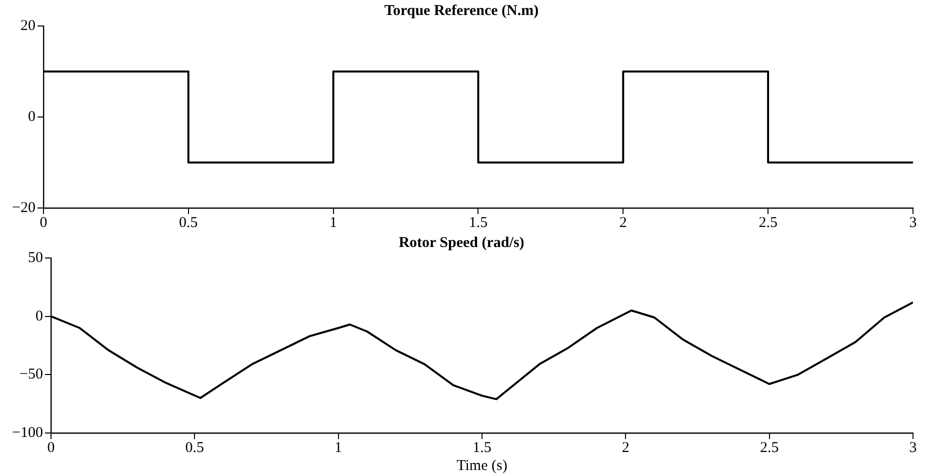 Image resolution: width=925 pixels, height=475 pixels. I want to click on y-tick-label: −100, so click(27, 432).